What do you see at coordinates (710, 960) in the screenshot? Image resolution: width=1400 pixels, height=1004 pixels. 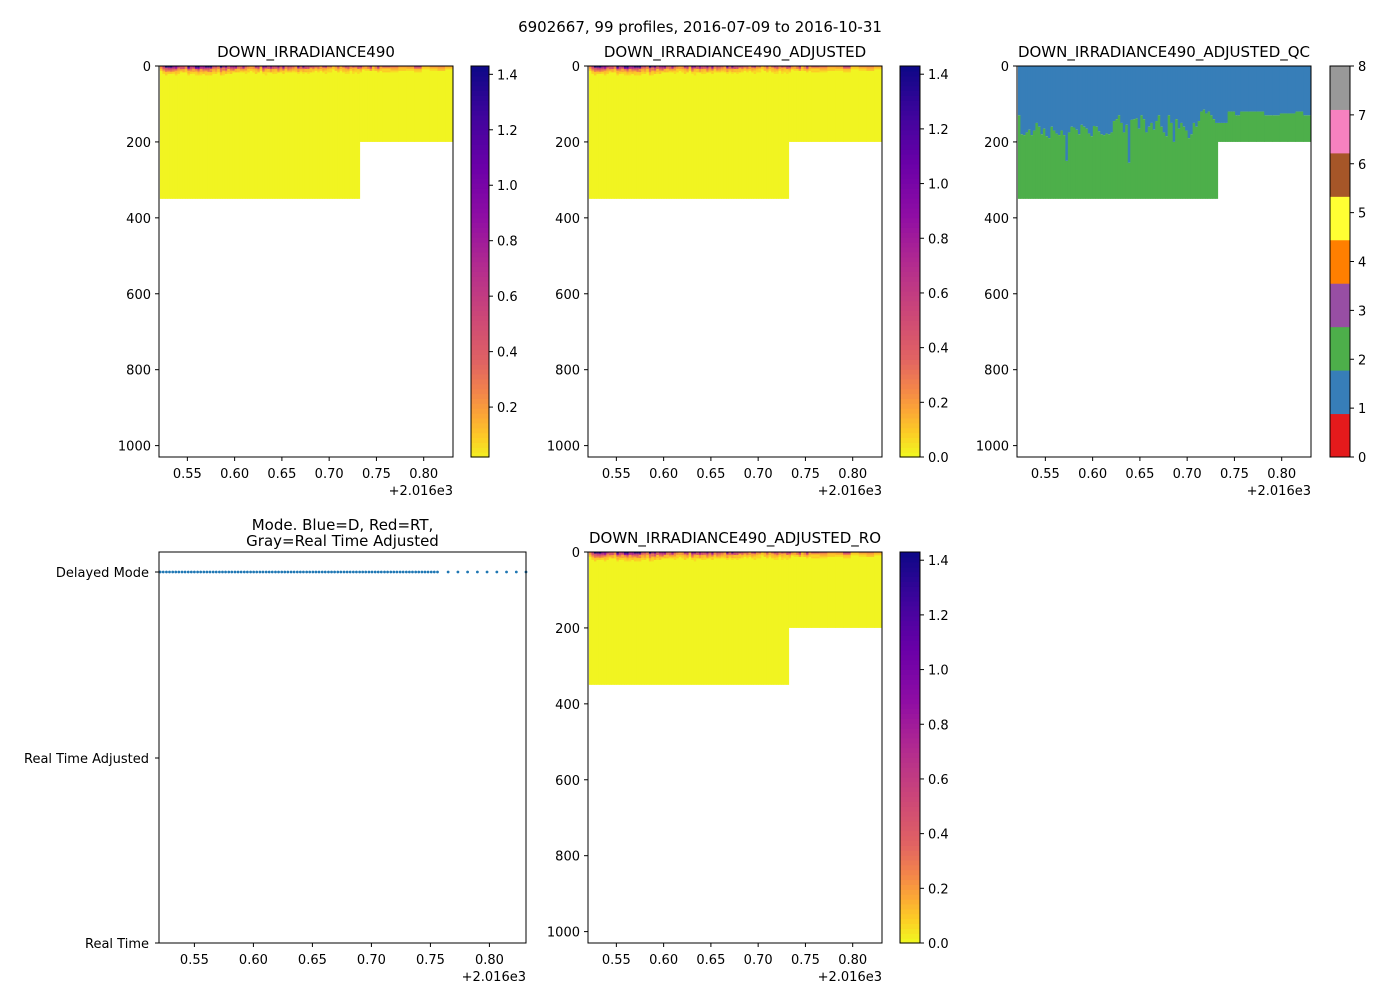 I see `x-tick-label: 0.65` at bounding box center [710, 960].